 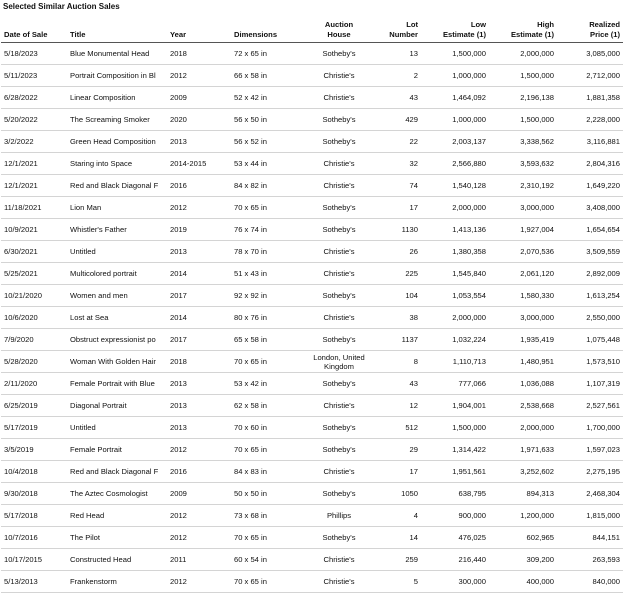 What do you see at coordinates (400, 251) in the screenshot?
I see `table-cell: 26` at bounding box center [400, 251].